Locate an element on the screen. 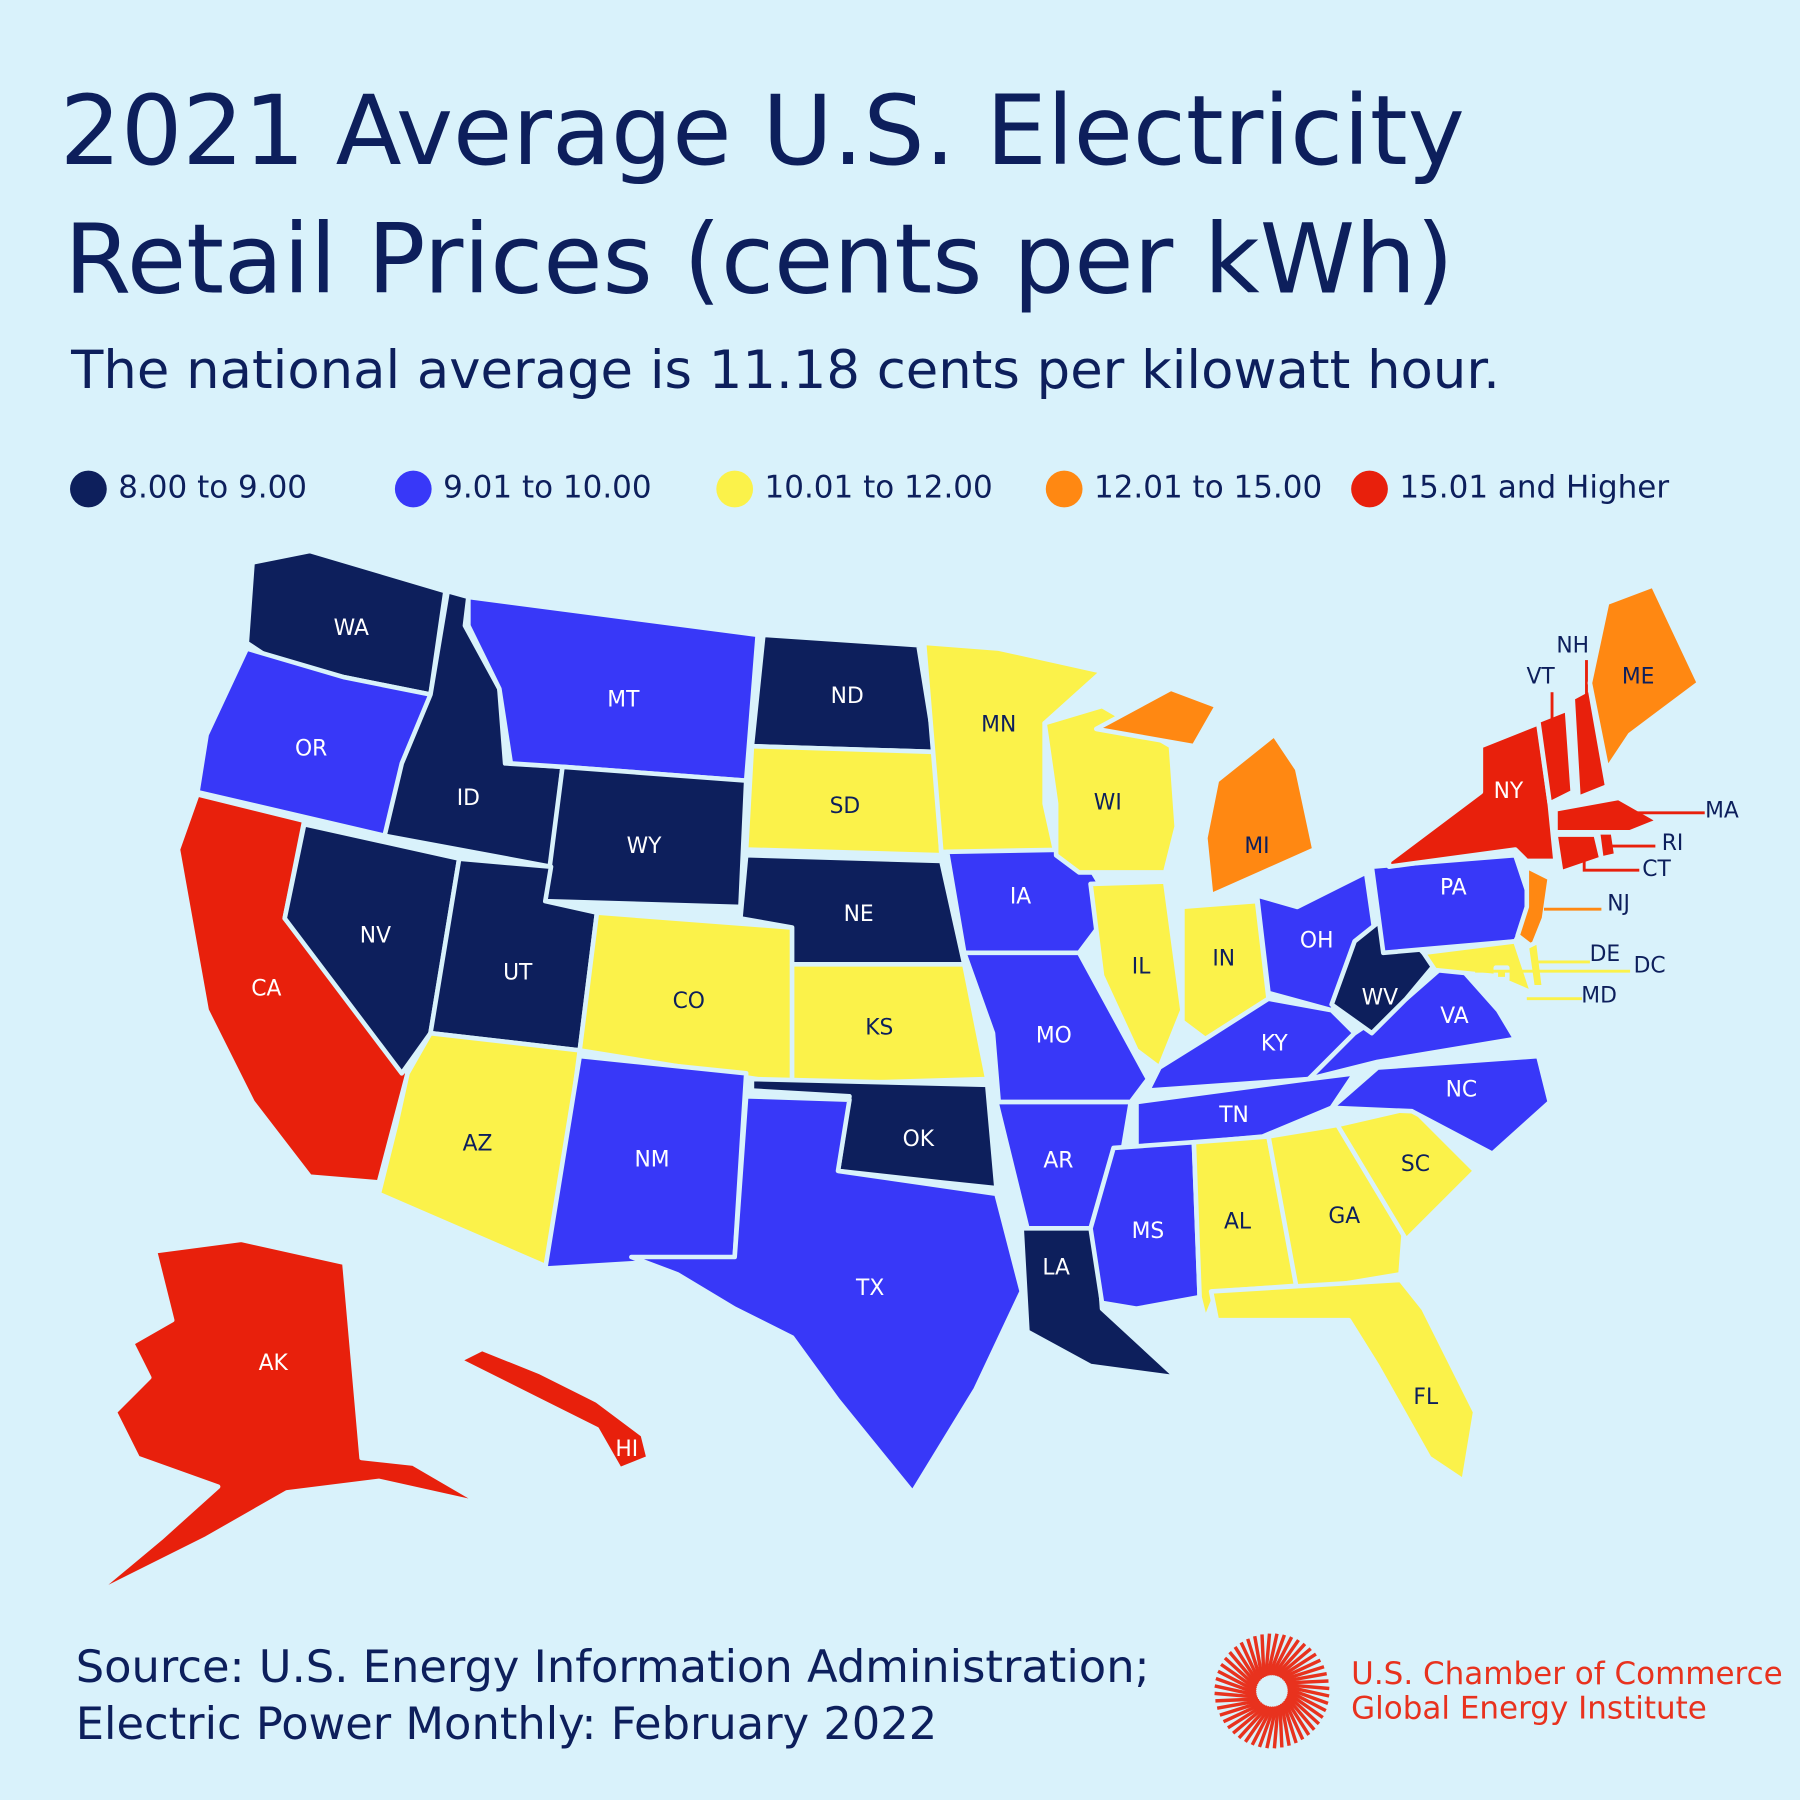  state: VT is located at coordinates (1551, 735).